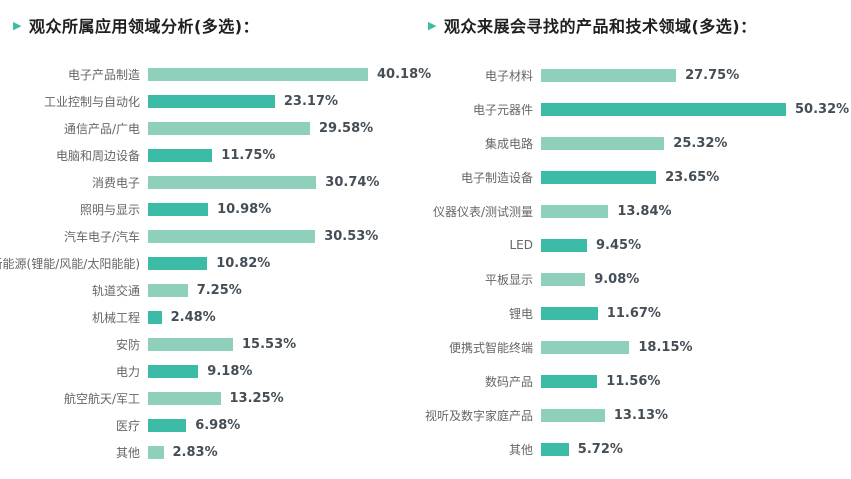 Image resolution: width=851 pixels, height=479 pixels. What do you see at coordinates (212, 290) in the screenshot?
I see `bar-row: 轨道交通 7.25%` at bounding box center [212, 290].